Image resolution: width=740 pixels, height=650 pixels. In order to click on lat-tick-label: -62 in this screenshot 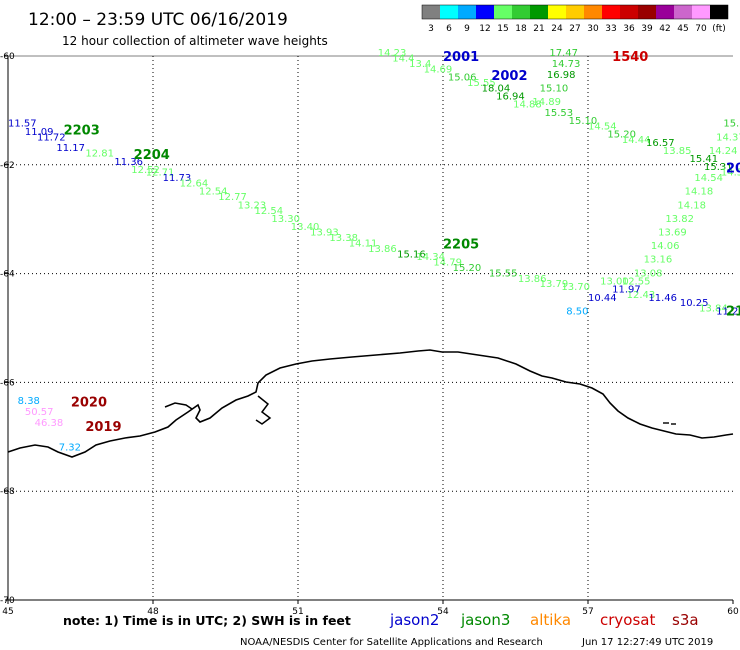, I will do `click(7, 166)`.